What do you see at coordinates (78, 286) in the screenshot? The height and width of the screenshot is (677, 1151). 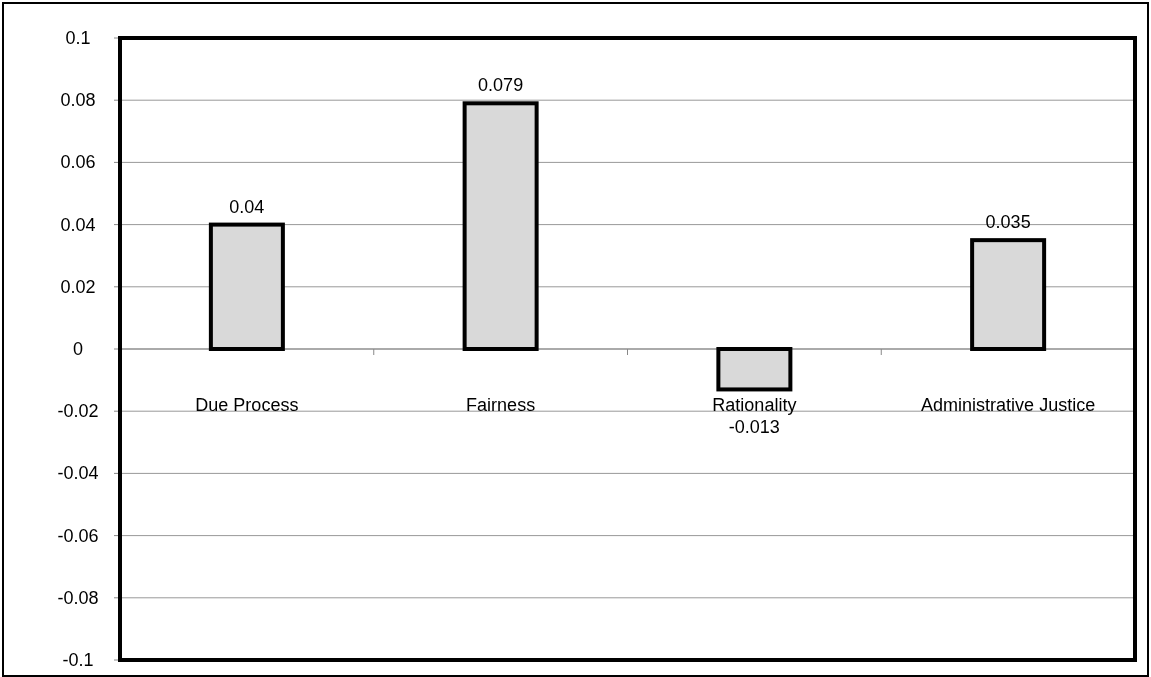 I see `y-tick-label: 0.02` at bounding box center [78, 286].